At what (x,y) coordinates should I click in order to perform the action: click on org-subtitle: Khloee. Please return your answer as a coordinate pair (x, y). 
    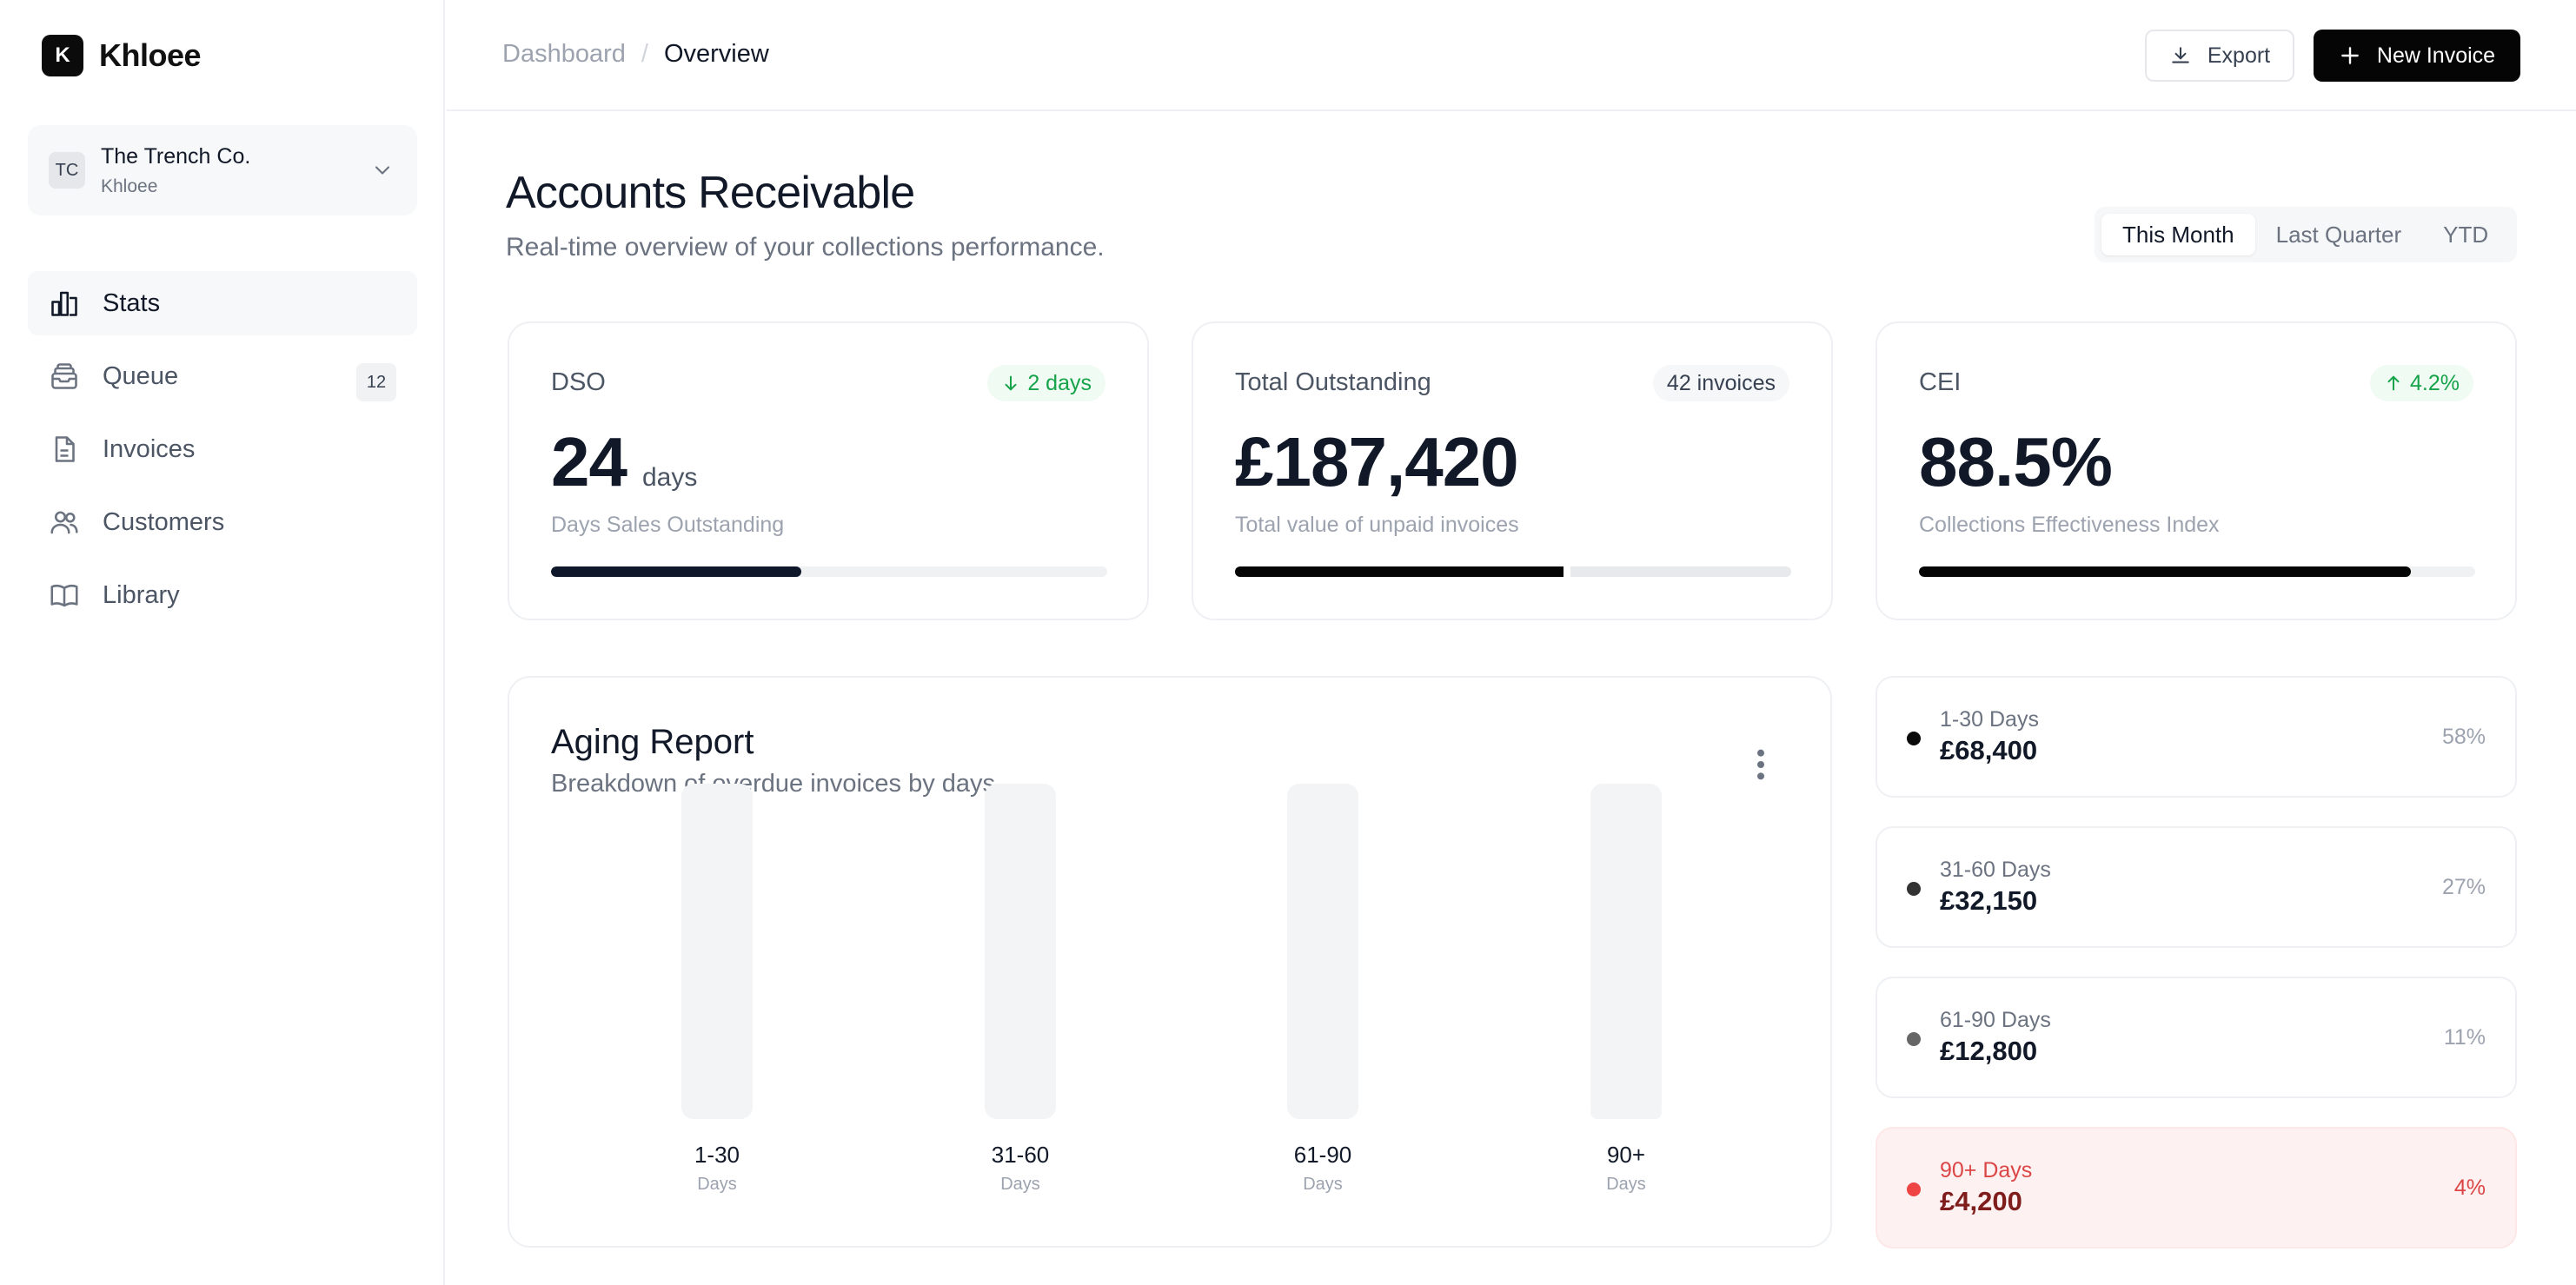
    Looking at the image, I should click on (129, 186).